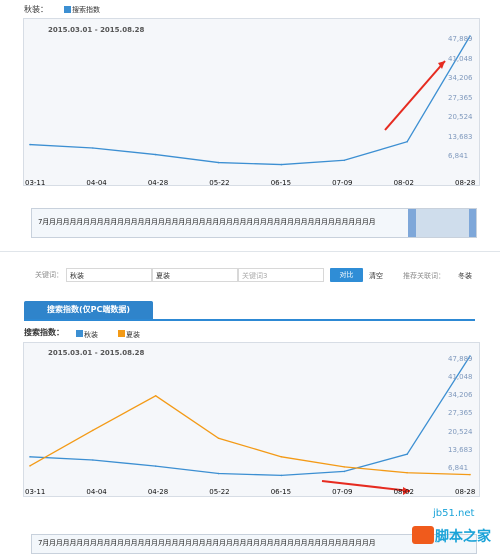  I want to click on bottom-x-labels-x-0: 03-11, so click(35, 492).